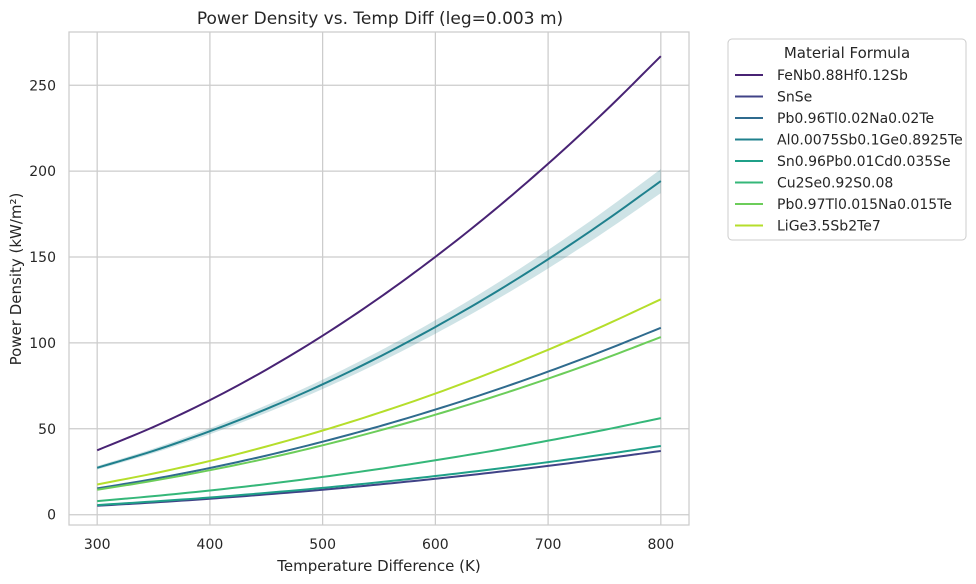 The image size is (976, 584). What do you see at coordinates (42, 344) in the screenshot?
I see `y-tick-label: 100` at bounding box center [42, 344].